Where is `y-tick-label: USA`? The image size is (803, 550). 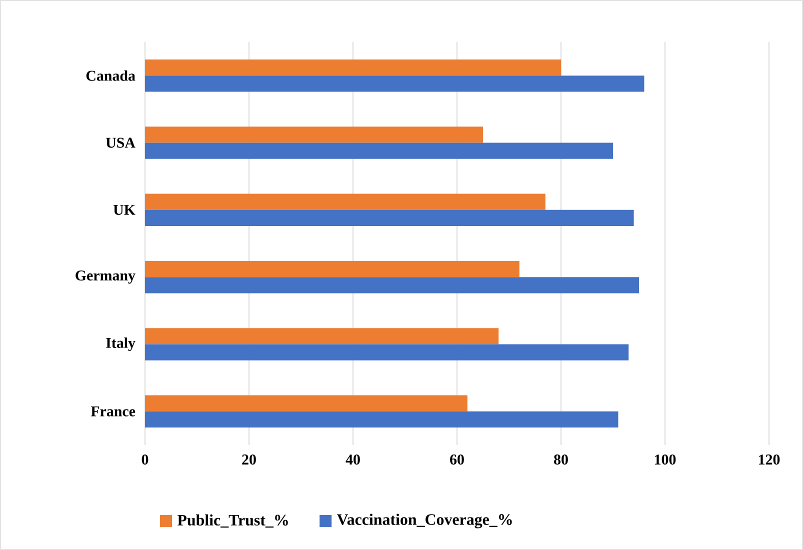
y-tick-label: USA is located at coordinates (121, 143).